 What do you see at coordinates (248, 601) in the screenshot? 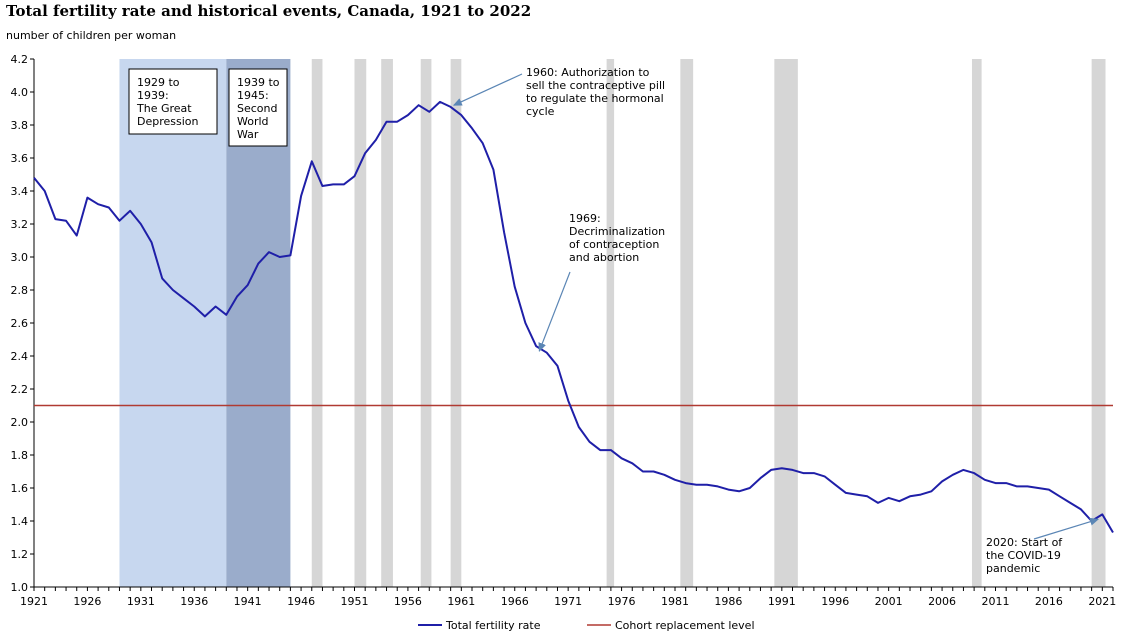
I see `x-tick-label: 1941` at bounding box center [248, 601].